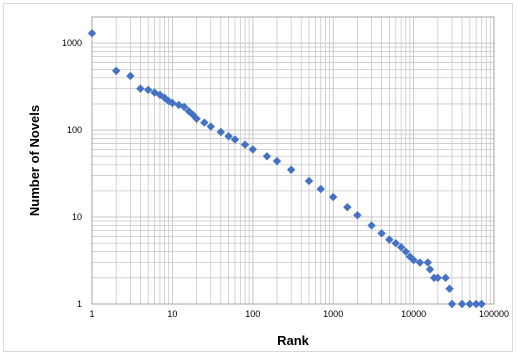  What do you see at coordinates (72, 173) in the screenshot?
I see `y-tick-labels: 1 10 100 1000` at bounding box center [72, 173].